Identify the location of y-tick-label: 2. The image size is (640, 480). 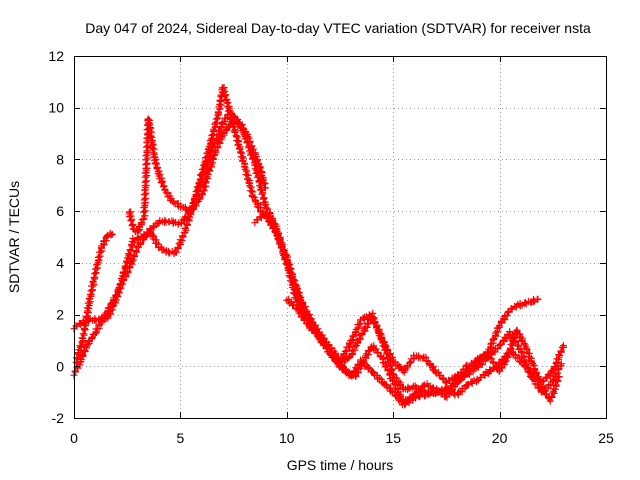
(60, 315).